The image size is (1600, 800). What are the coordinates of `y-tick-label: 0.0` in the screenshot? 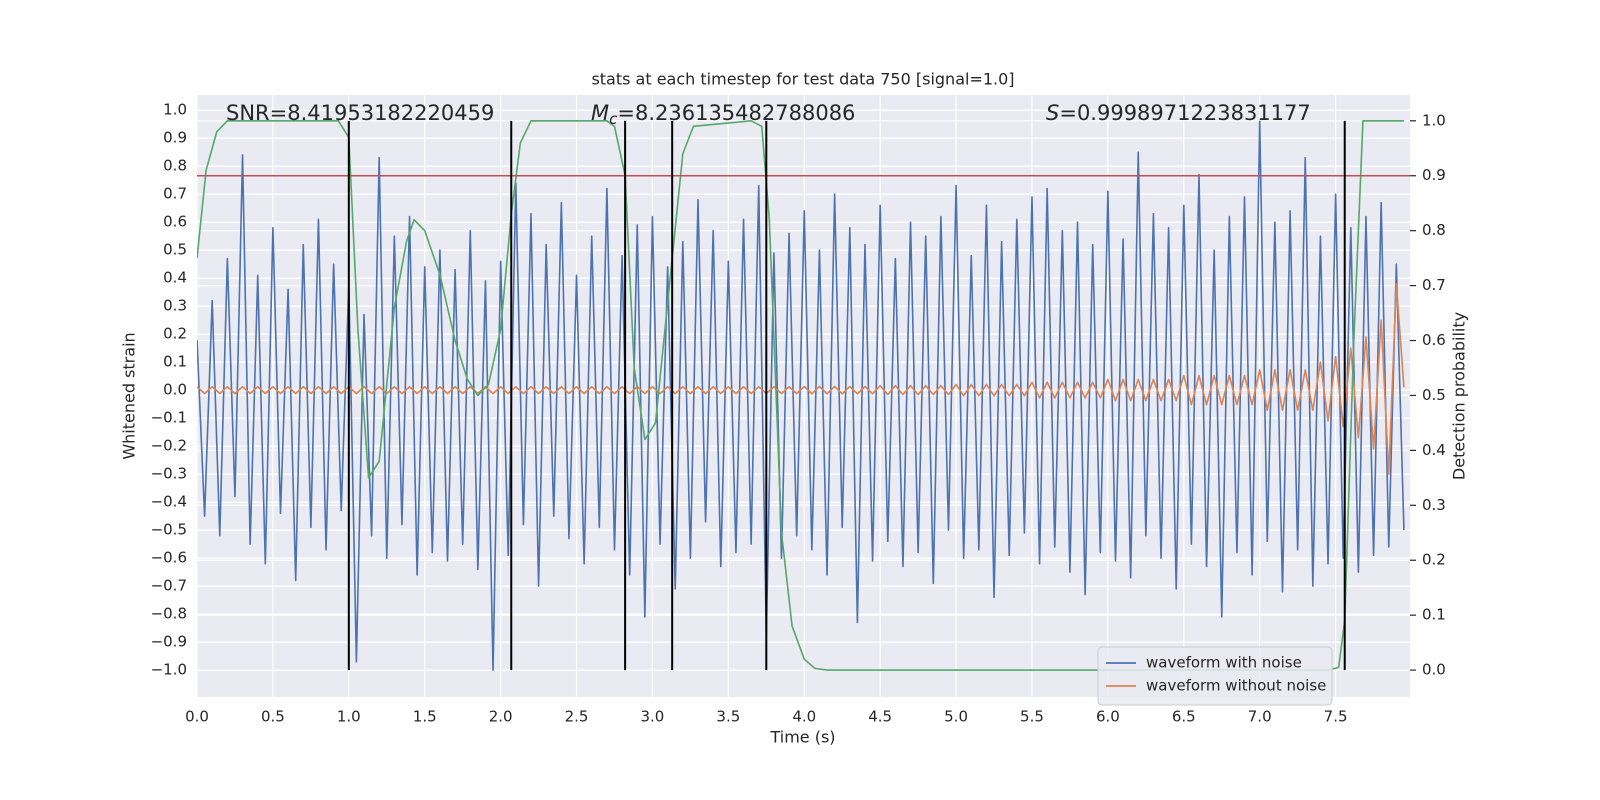 It's located at (175, 390).